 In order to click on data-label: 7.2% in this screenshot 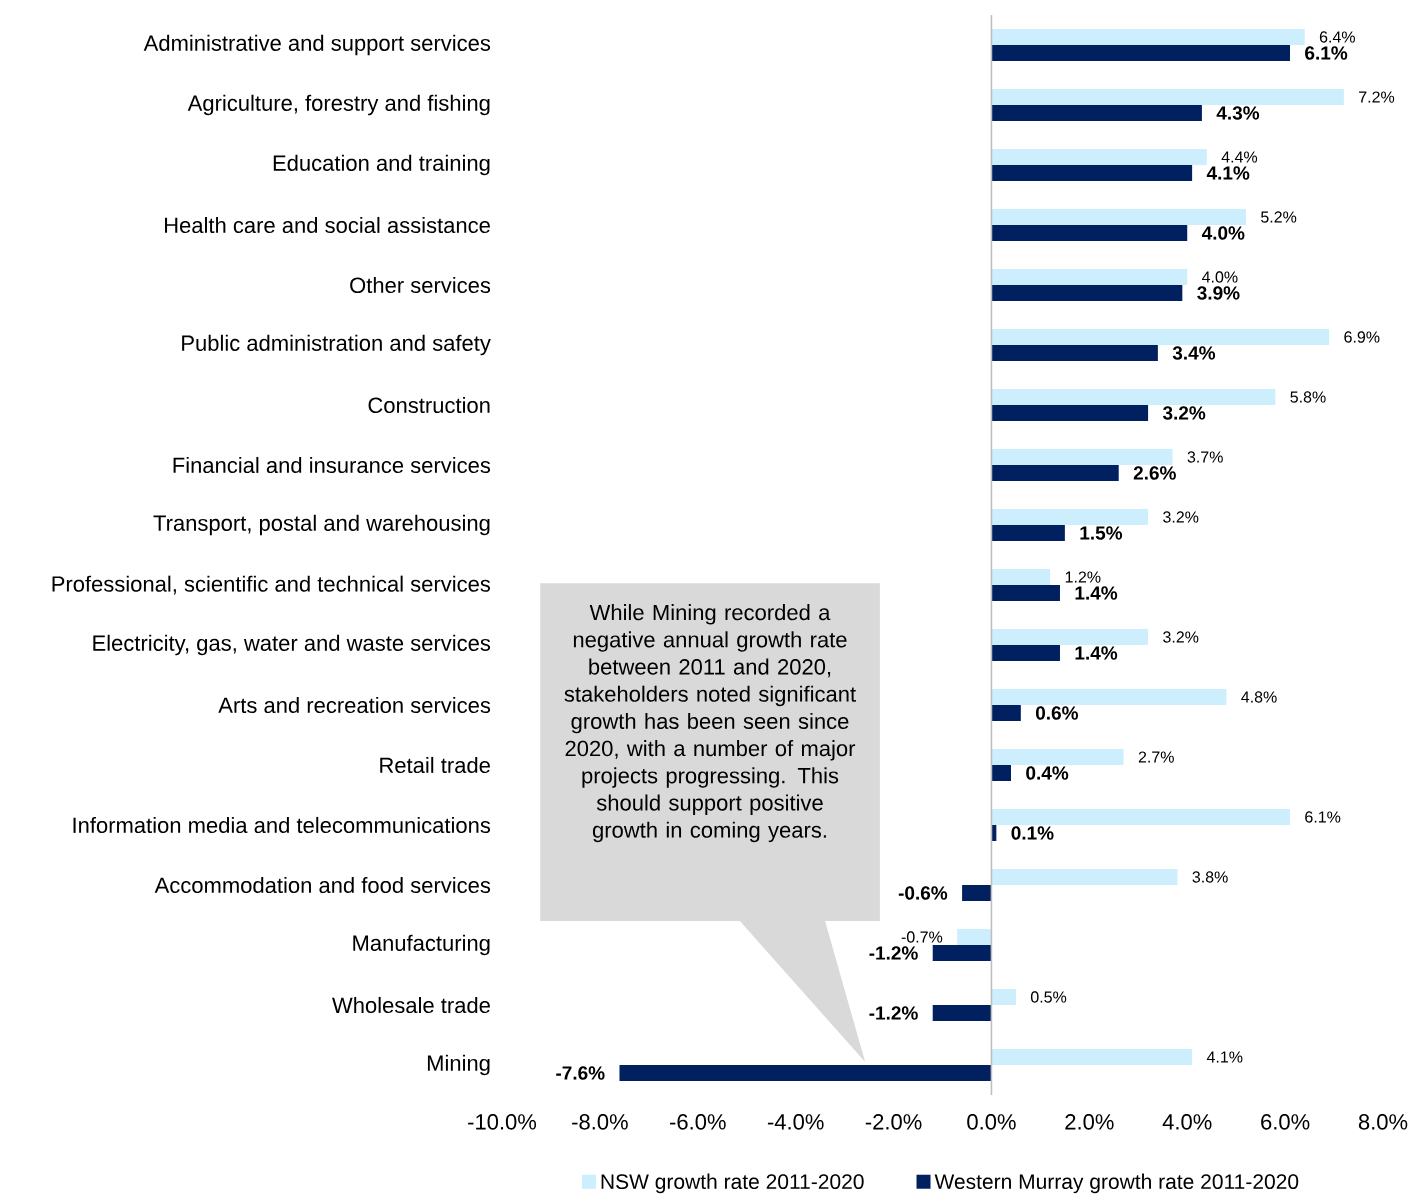, I will do `click(1377, 97)`.